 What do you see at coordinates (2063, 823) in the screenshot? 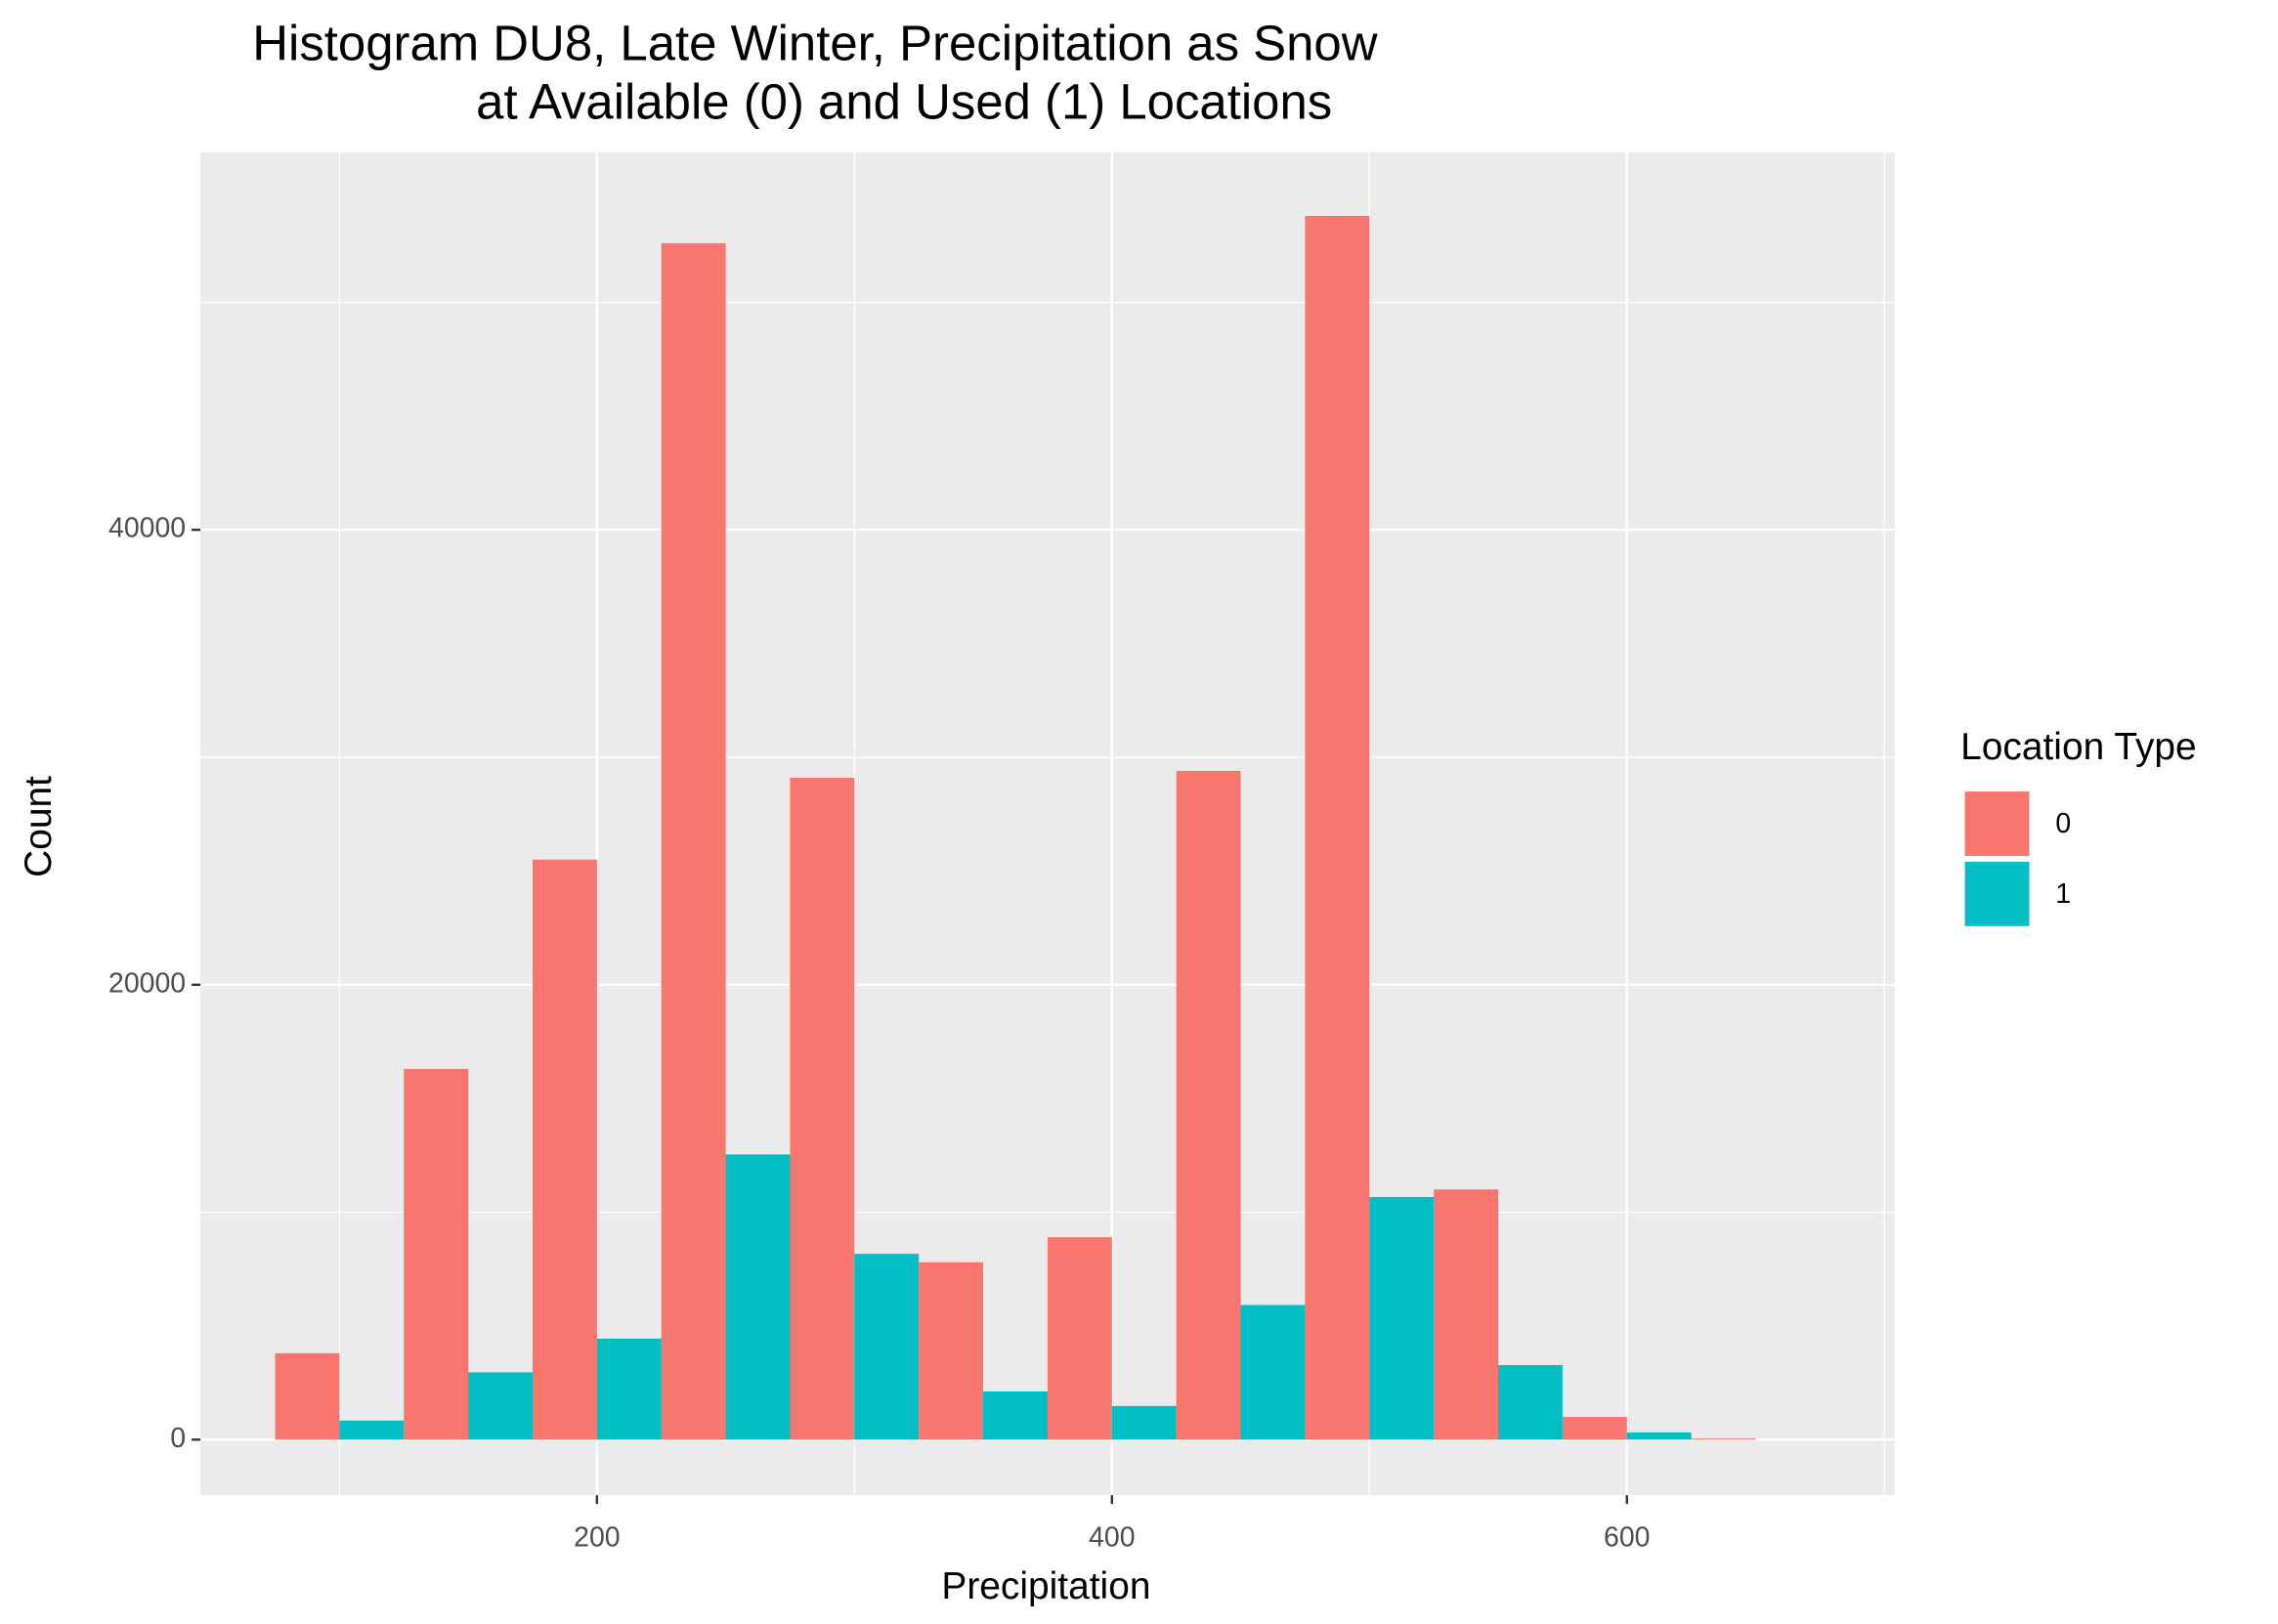
I see `legend-label: 0` at bounding box center [2063, 823].